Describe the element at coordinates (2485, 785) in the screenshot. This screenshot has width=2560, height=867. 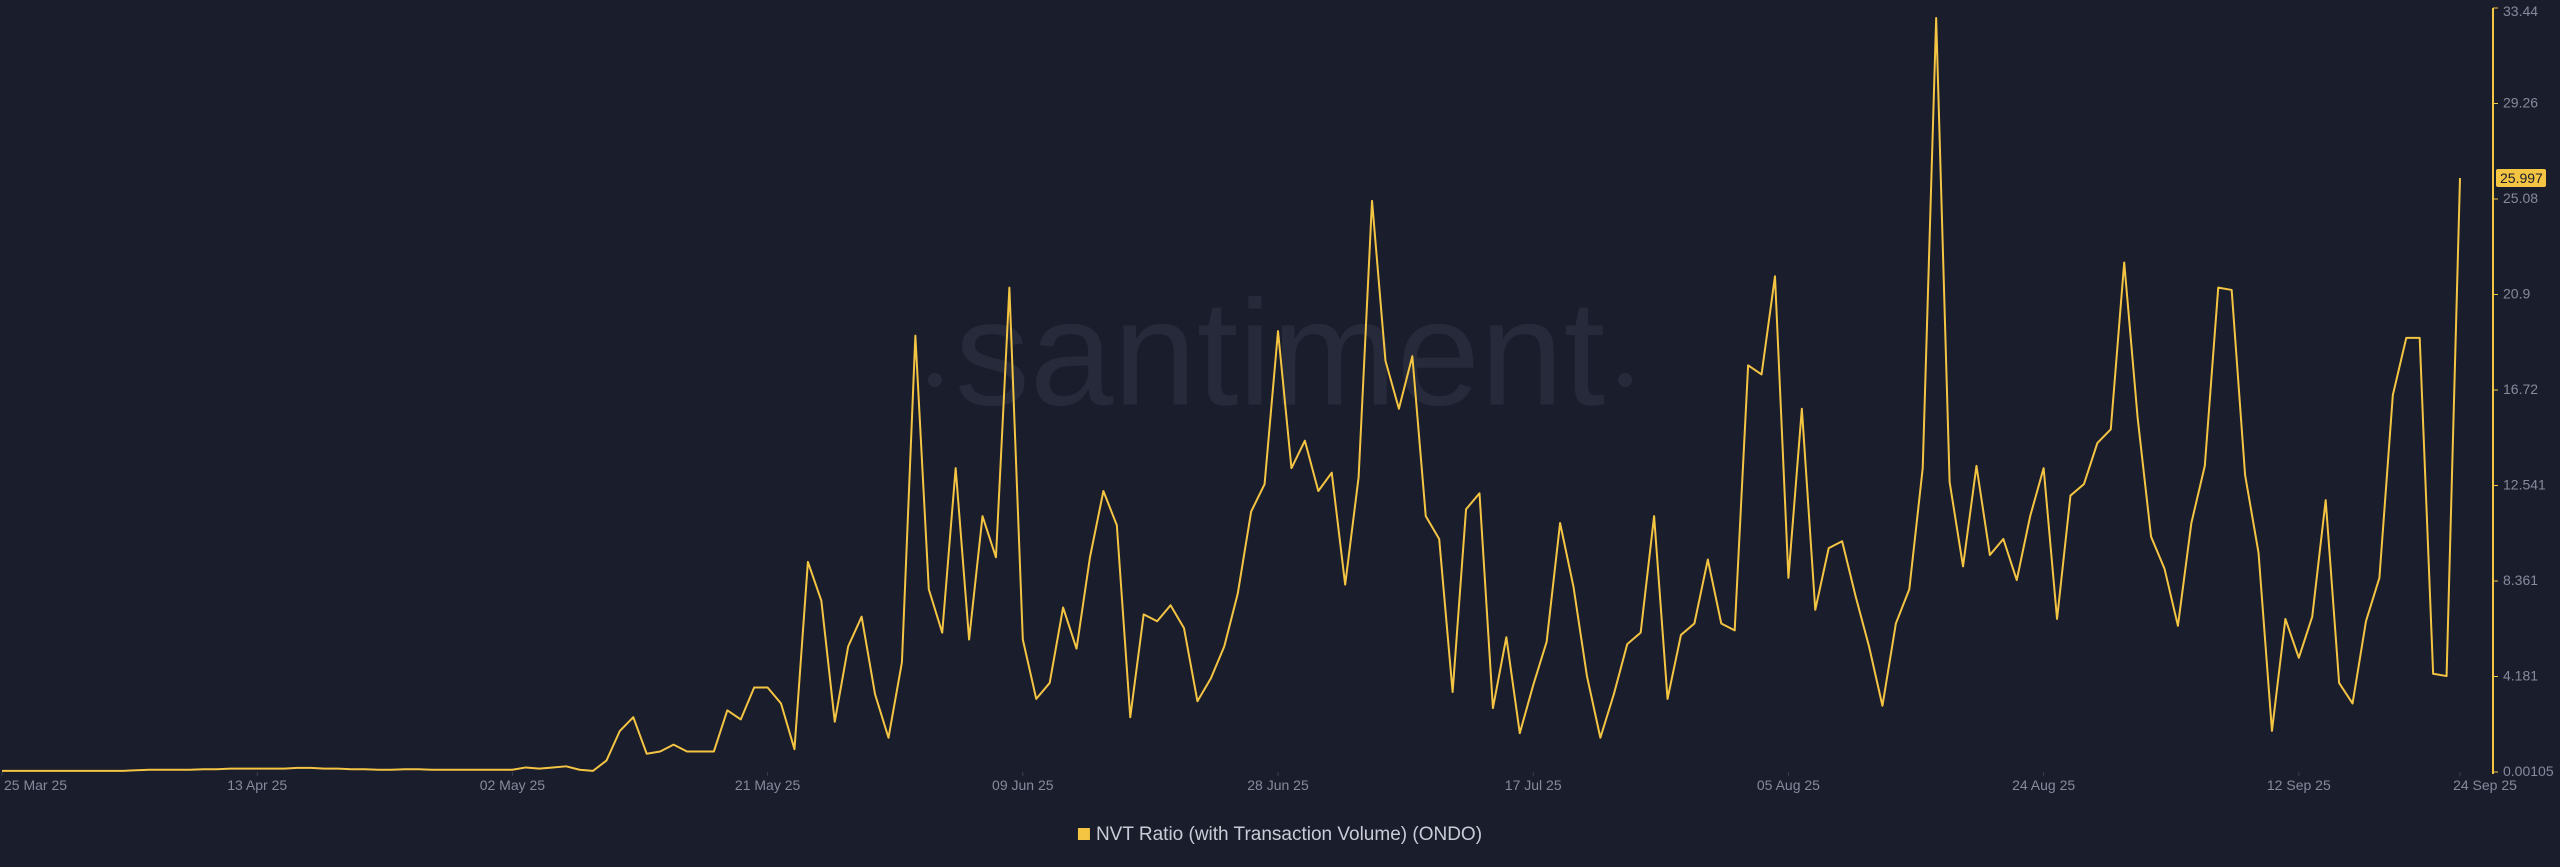
I see `x-tick-label: 24 Sep 25` at that location.